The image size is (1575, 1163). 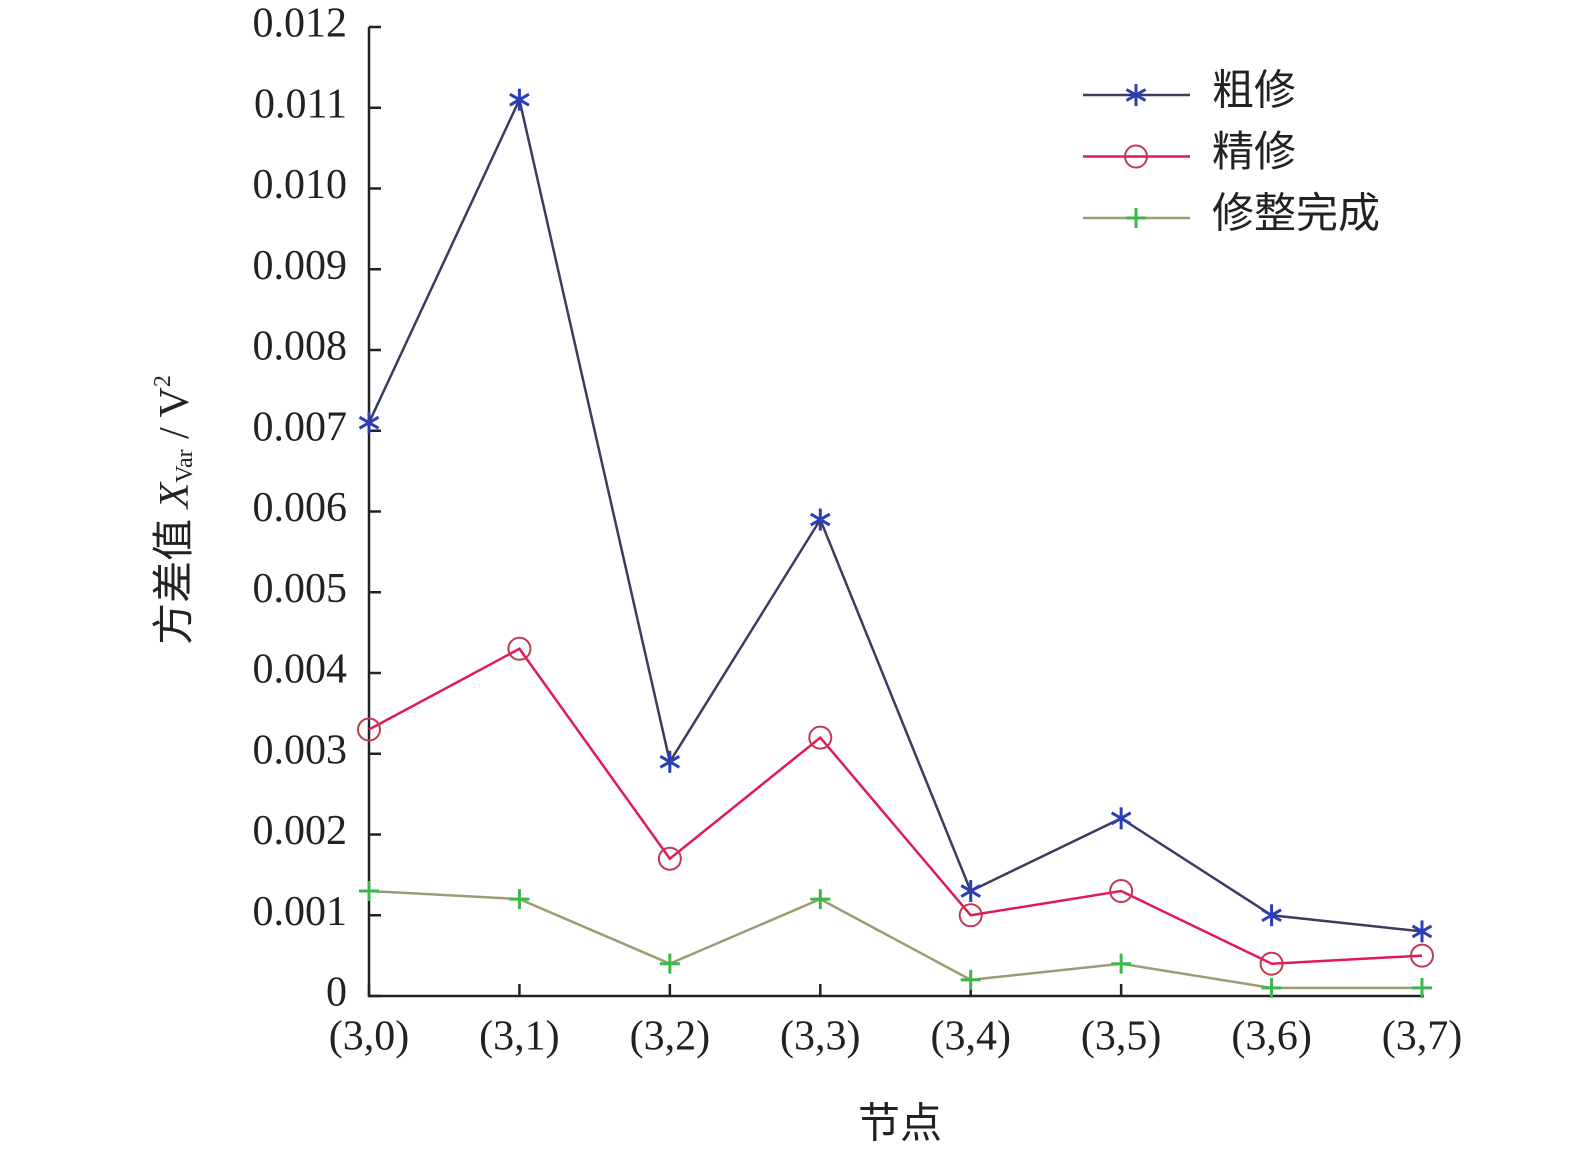 What do you see at coordinates (300, 24) in the screenshot?
I see `y-tick-label: 0.012` at bounding box center [300, 24].